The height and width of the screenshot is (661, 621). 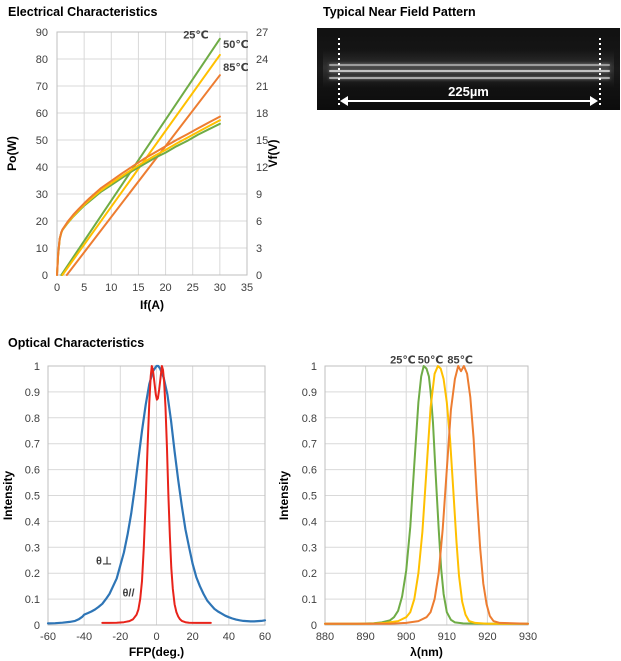 What do you see at coordinates (152, 305) in the screenshot?
I see `x-axis-title: If(A)` at bounding box center [152, 305].